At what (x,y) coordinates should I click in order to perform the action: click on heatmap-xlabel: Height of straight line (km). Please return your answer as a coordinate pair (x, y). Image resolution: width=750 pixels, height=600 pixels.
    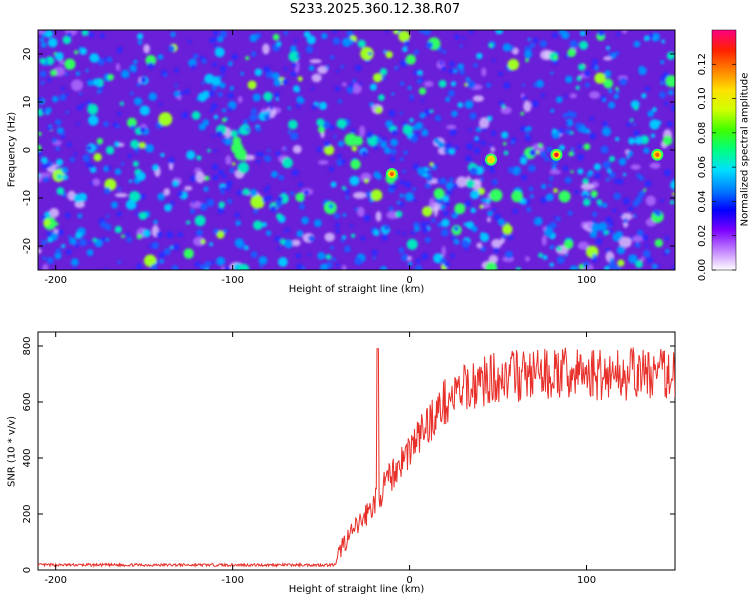
    Looking at the image, I should click on (356, 289).